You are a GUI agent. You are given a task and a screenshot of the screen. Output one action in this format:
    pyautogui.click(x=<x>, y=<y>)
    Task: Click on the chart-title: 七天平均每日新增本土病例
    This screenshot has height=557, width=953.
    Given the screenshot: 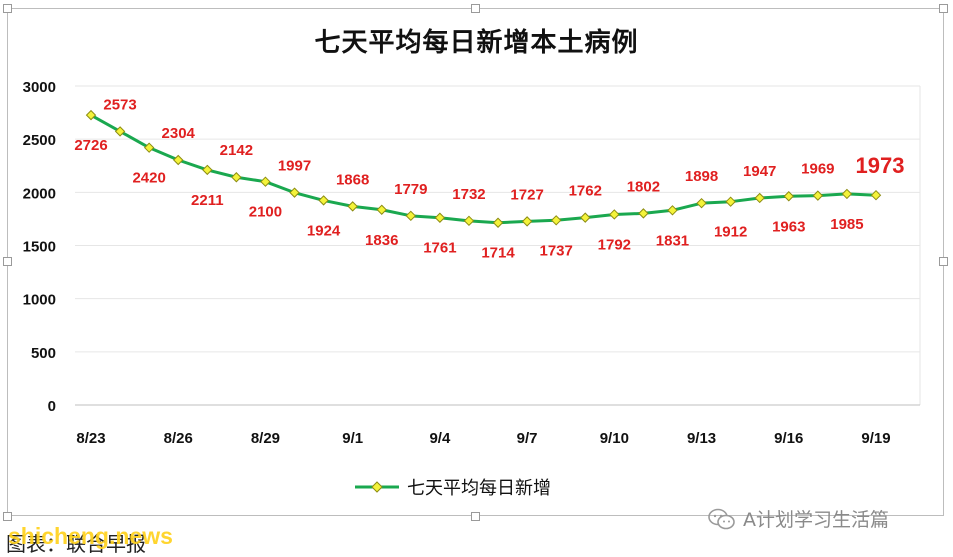 What is the action you would take?
    pyautogui.click(x=476, y=43)
    